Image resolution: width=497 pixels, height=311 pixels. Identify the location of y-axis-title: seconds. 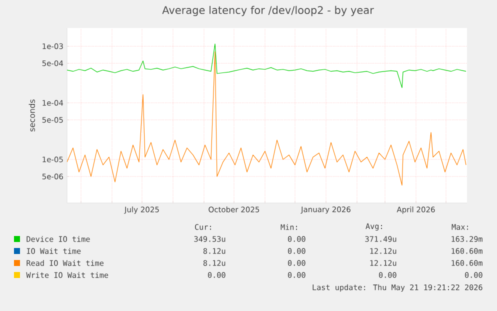
(31, 116).